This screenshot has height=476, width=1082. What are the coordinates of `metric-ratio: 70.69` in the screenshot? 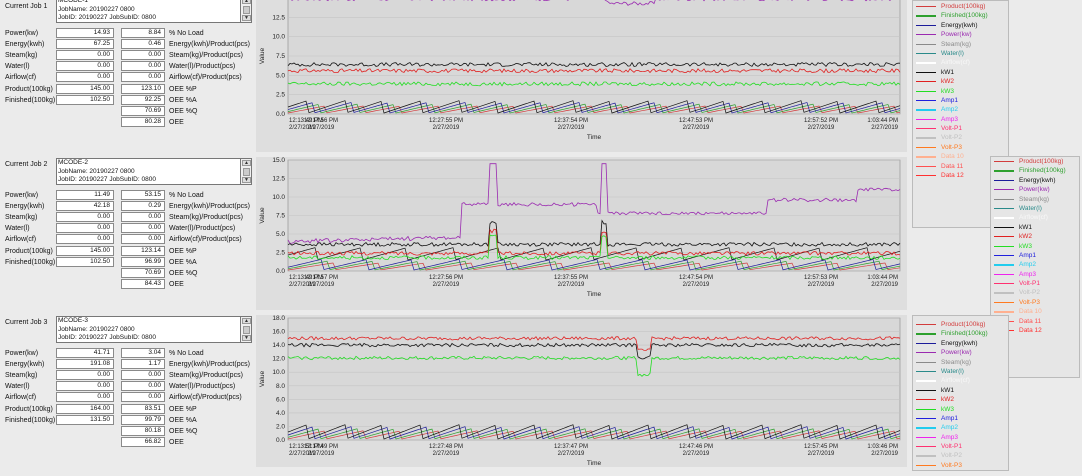 It's located at (143, 272).